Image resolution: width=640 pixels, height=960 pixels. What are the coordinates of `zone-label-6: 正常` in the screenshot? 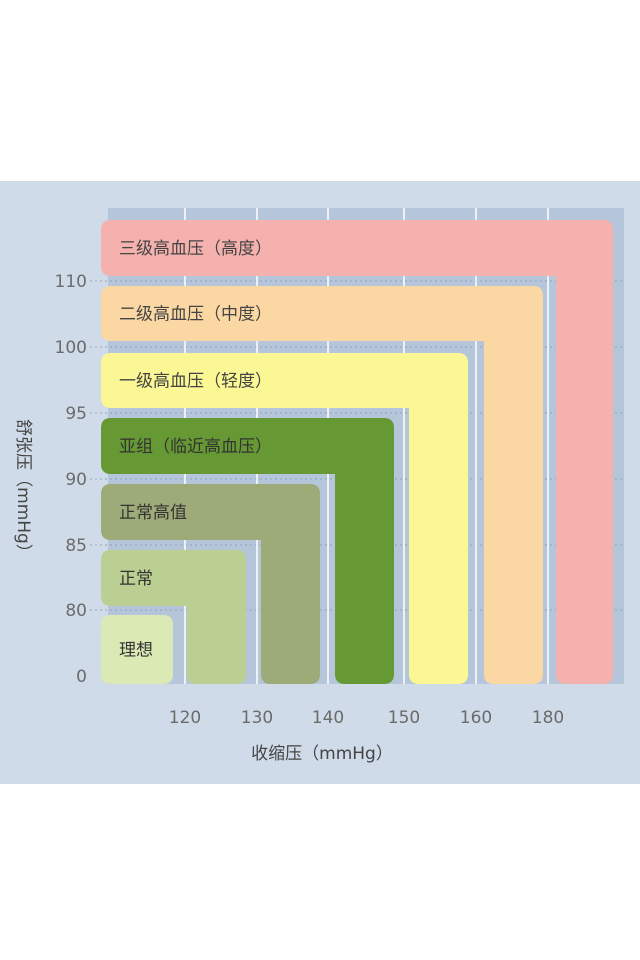 It's located at (136, 579).